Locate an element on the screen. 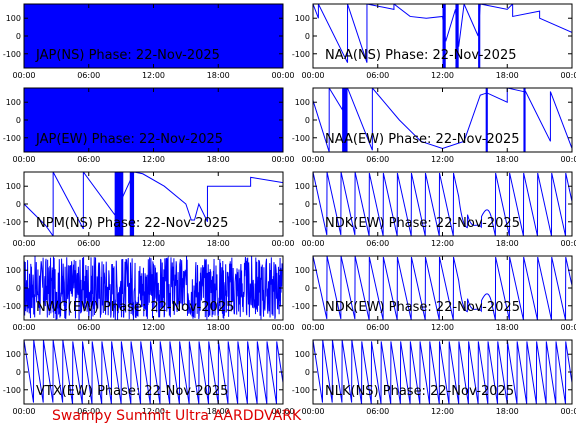 The width and height of the screenshot is (576, 432). panel-title: JAP(NS) Phase: 22-Nov-2025 is located at coordinates (127, 55).